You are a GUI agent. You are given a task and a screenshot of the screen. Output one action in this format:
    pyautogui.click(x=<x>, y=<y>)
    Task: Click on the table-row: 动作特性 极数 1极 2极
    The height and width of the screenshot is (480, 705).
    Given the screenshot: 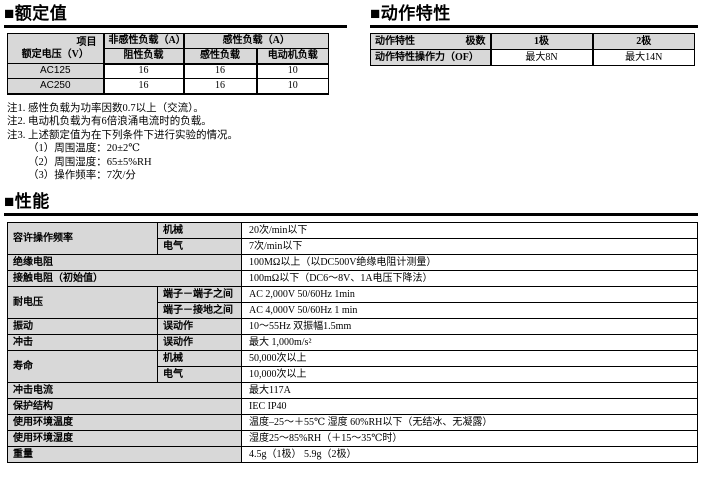 What is the action you would take?
    pyautogui.click(x=532, y=41)
    